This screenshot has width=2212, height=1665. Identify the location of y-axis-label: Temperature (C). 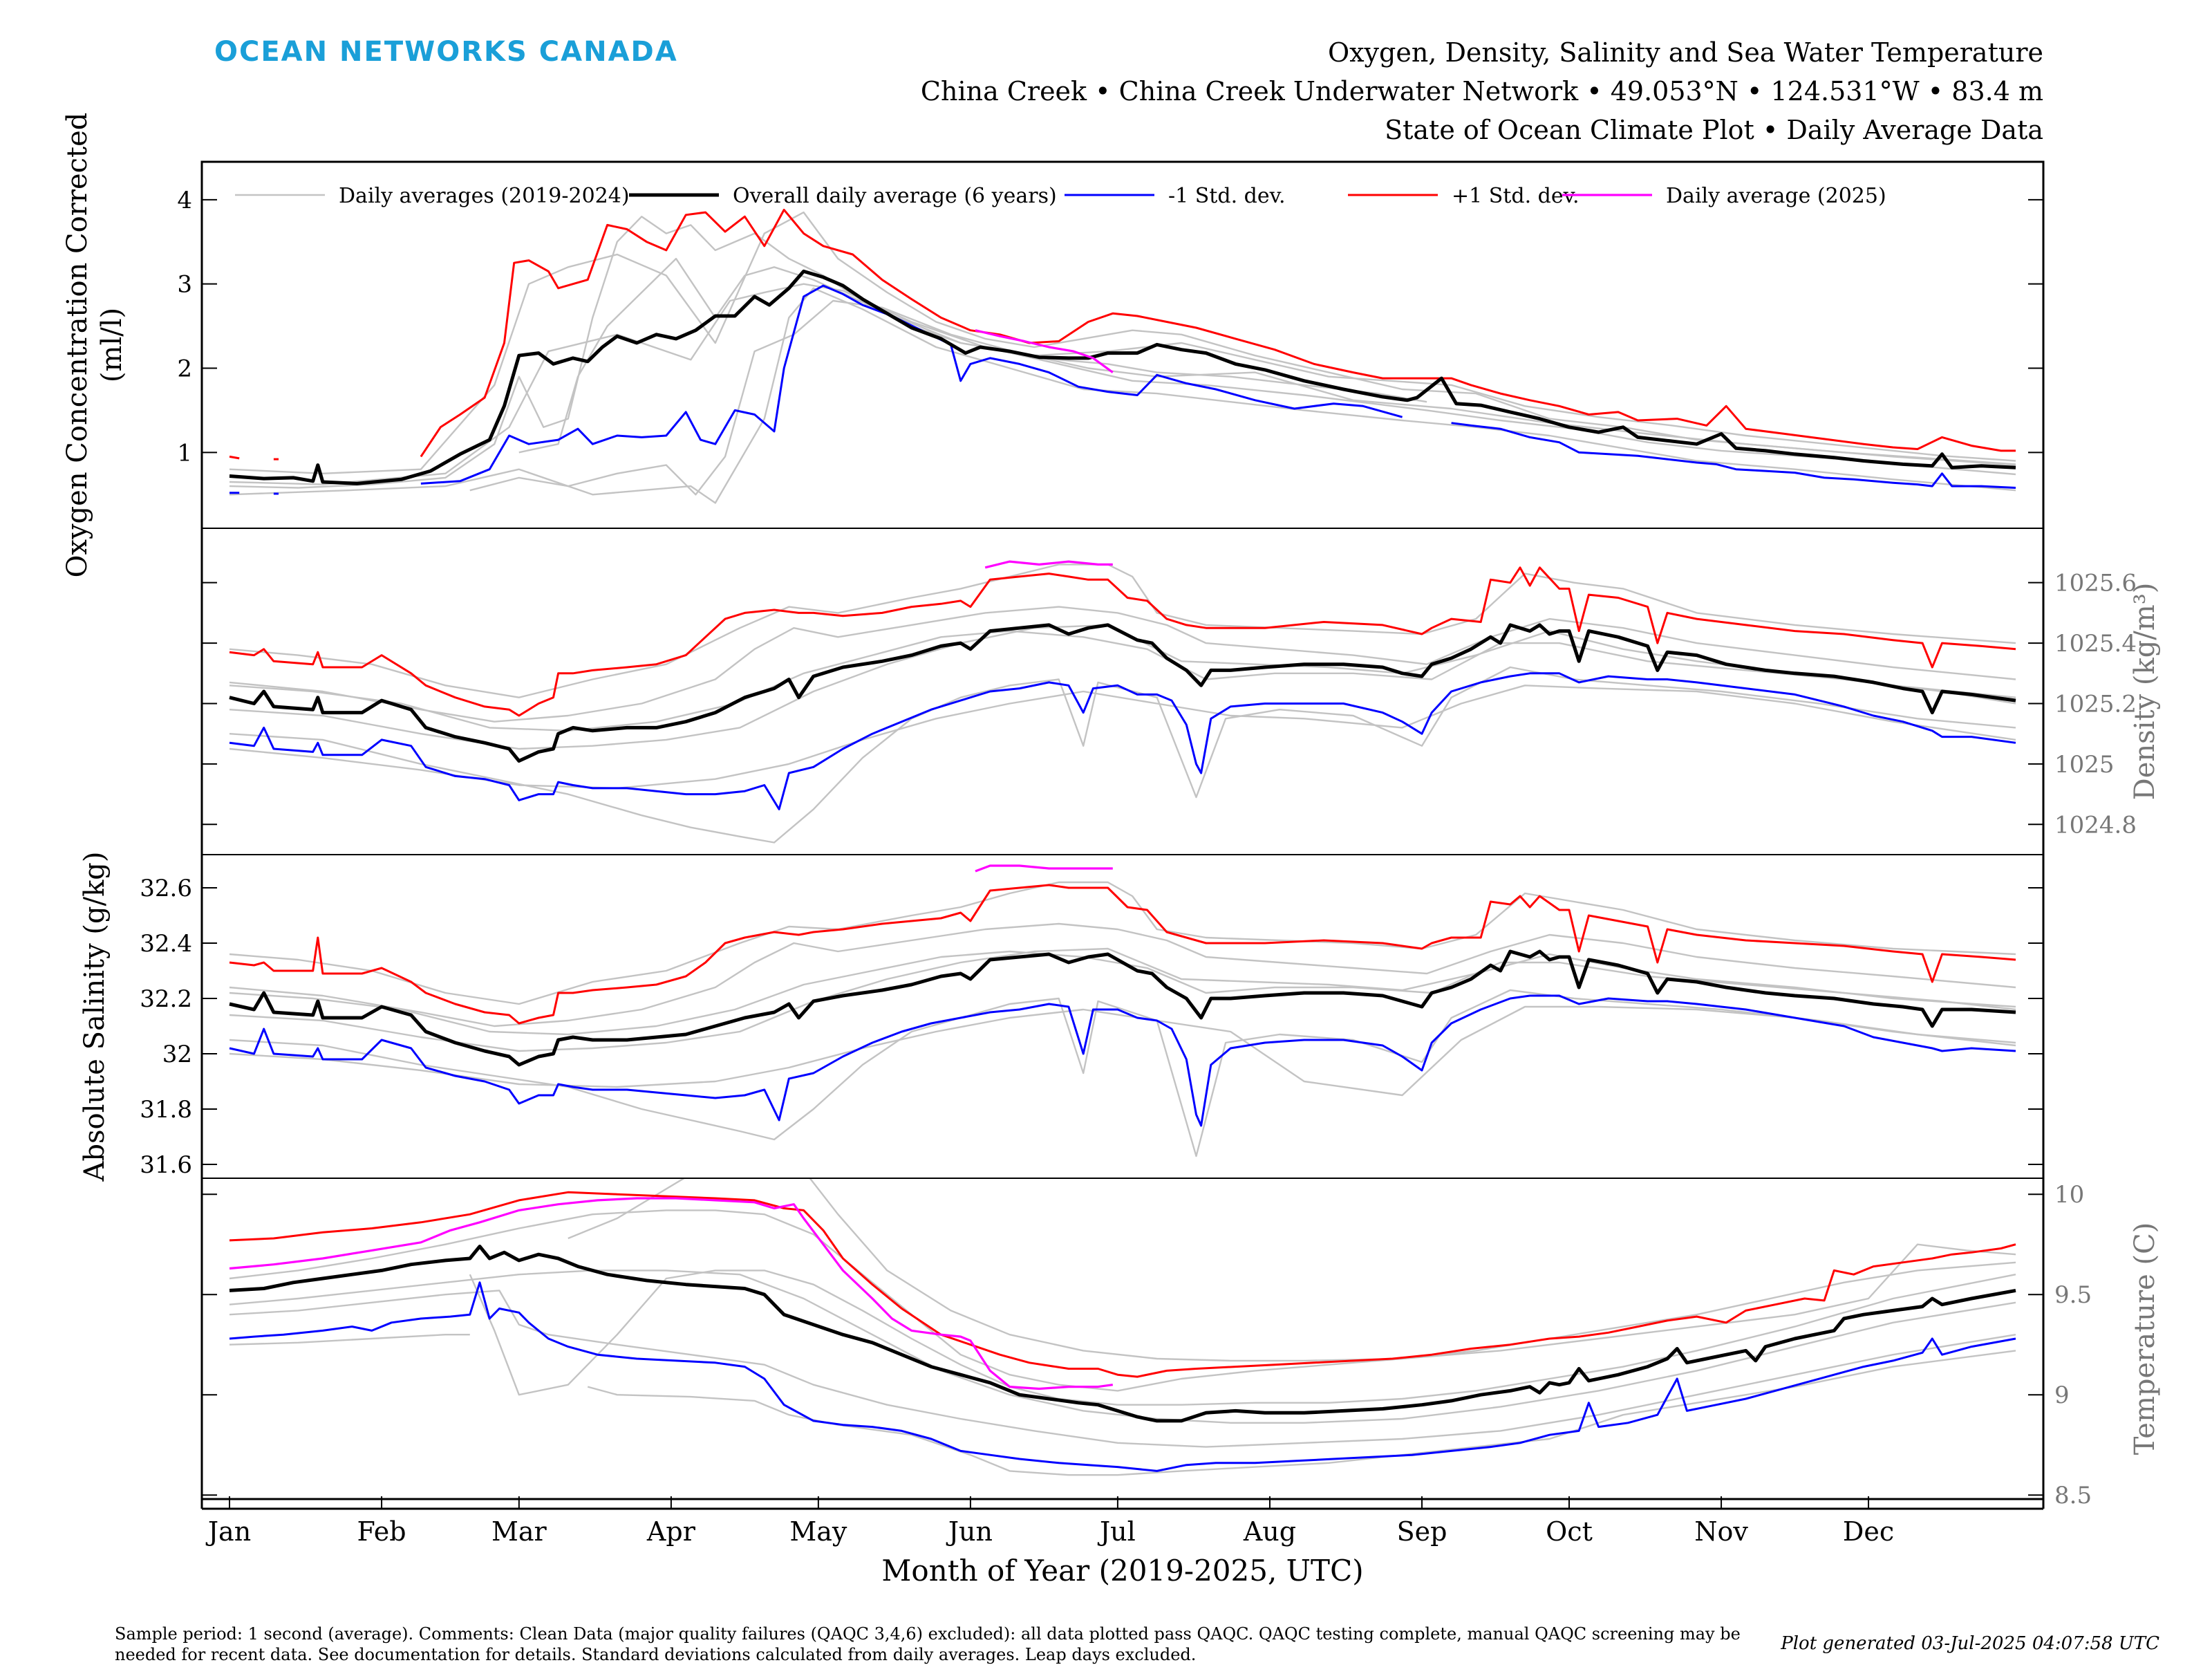
(2145, 1338).